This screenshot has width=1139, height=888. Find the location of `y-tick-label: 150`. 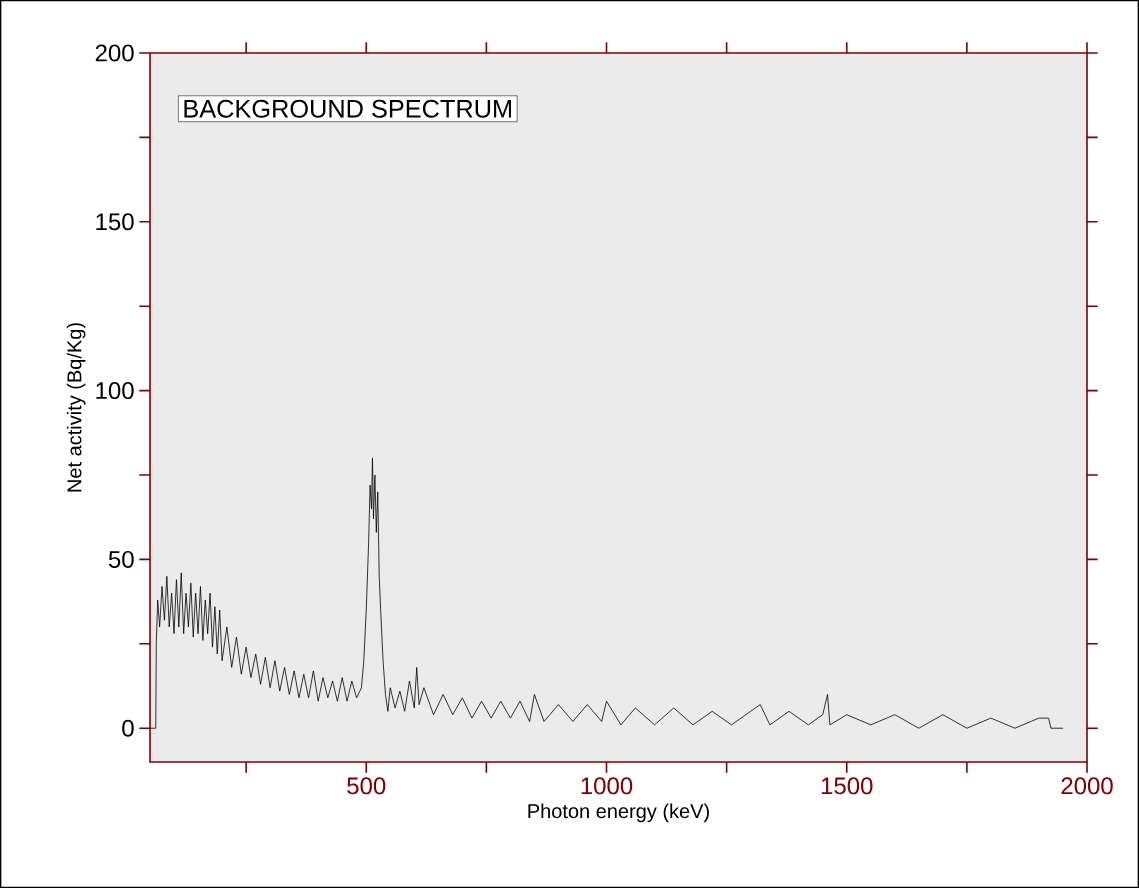

y-tick-label: 150 is located at coordinates (115, 222).